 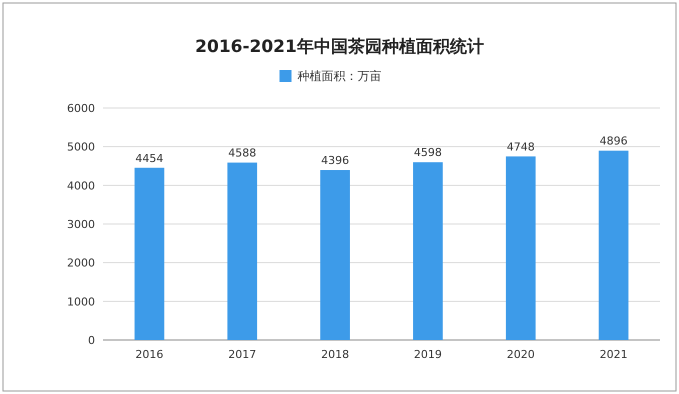 What do you see at coordinates (91, 340) in the screenshot?
I see `y-tick-label: 0` at bounding box center [91, 340].